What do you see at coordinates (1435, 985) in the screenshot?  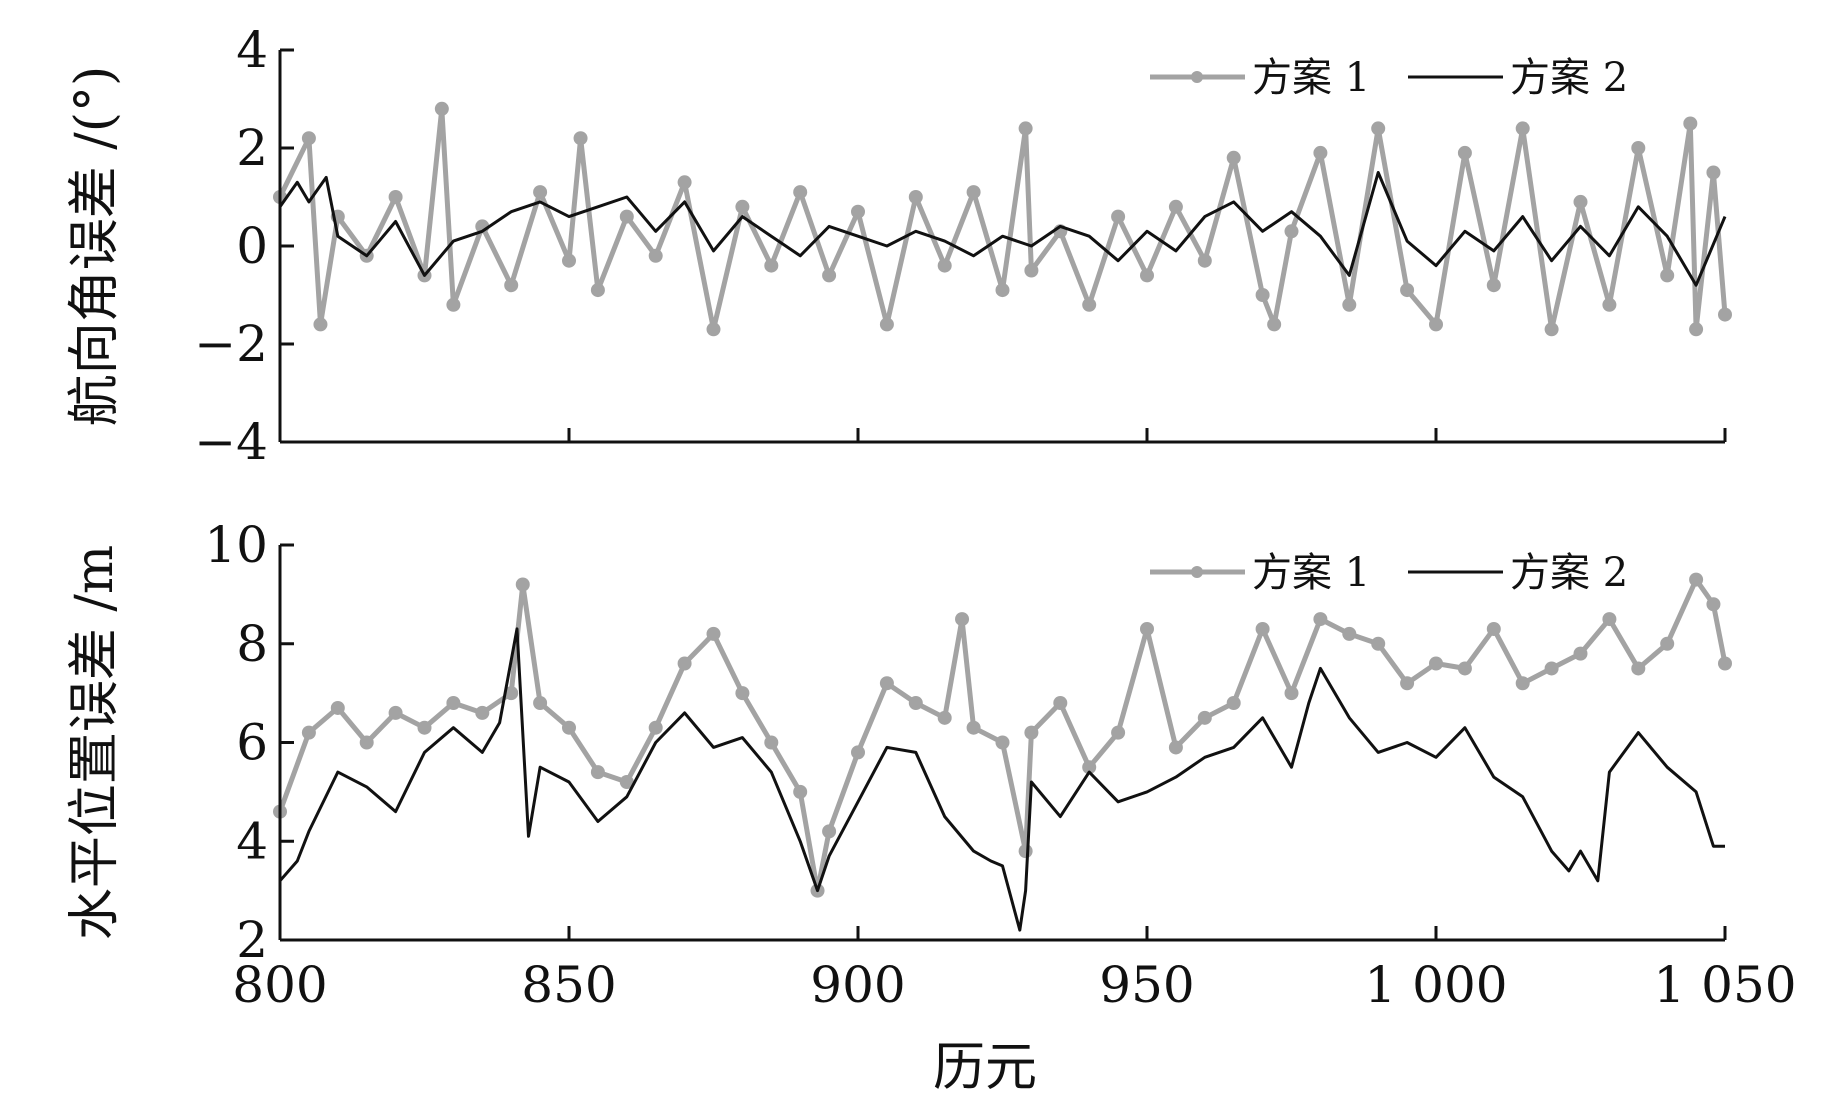 I see `x-tick-label: 1 000` at bounding box center [1435, 985].